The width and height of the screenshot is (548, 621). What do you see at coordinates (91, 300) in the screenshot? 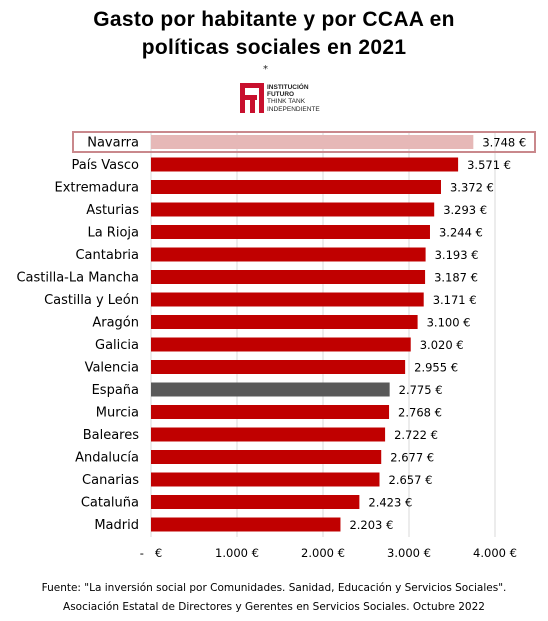
I see `category-label-7: Castilla y León` at bounding box center [91, 300].